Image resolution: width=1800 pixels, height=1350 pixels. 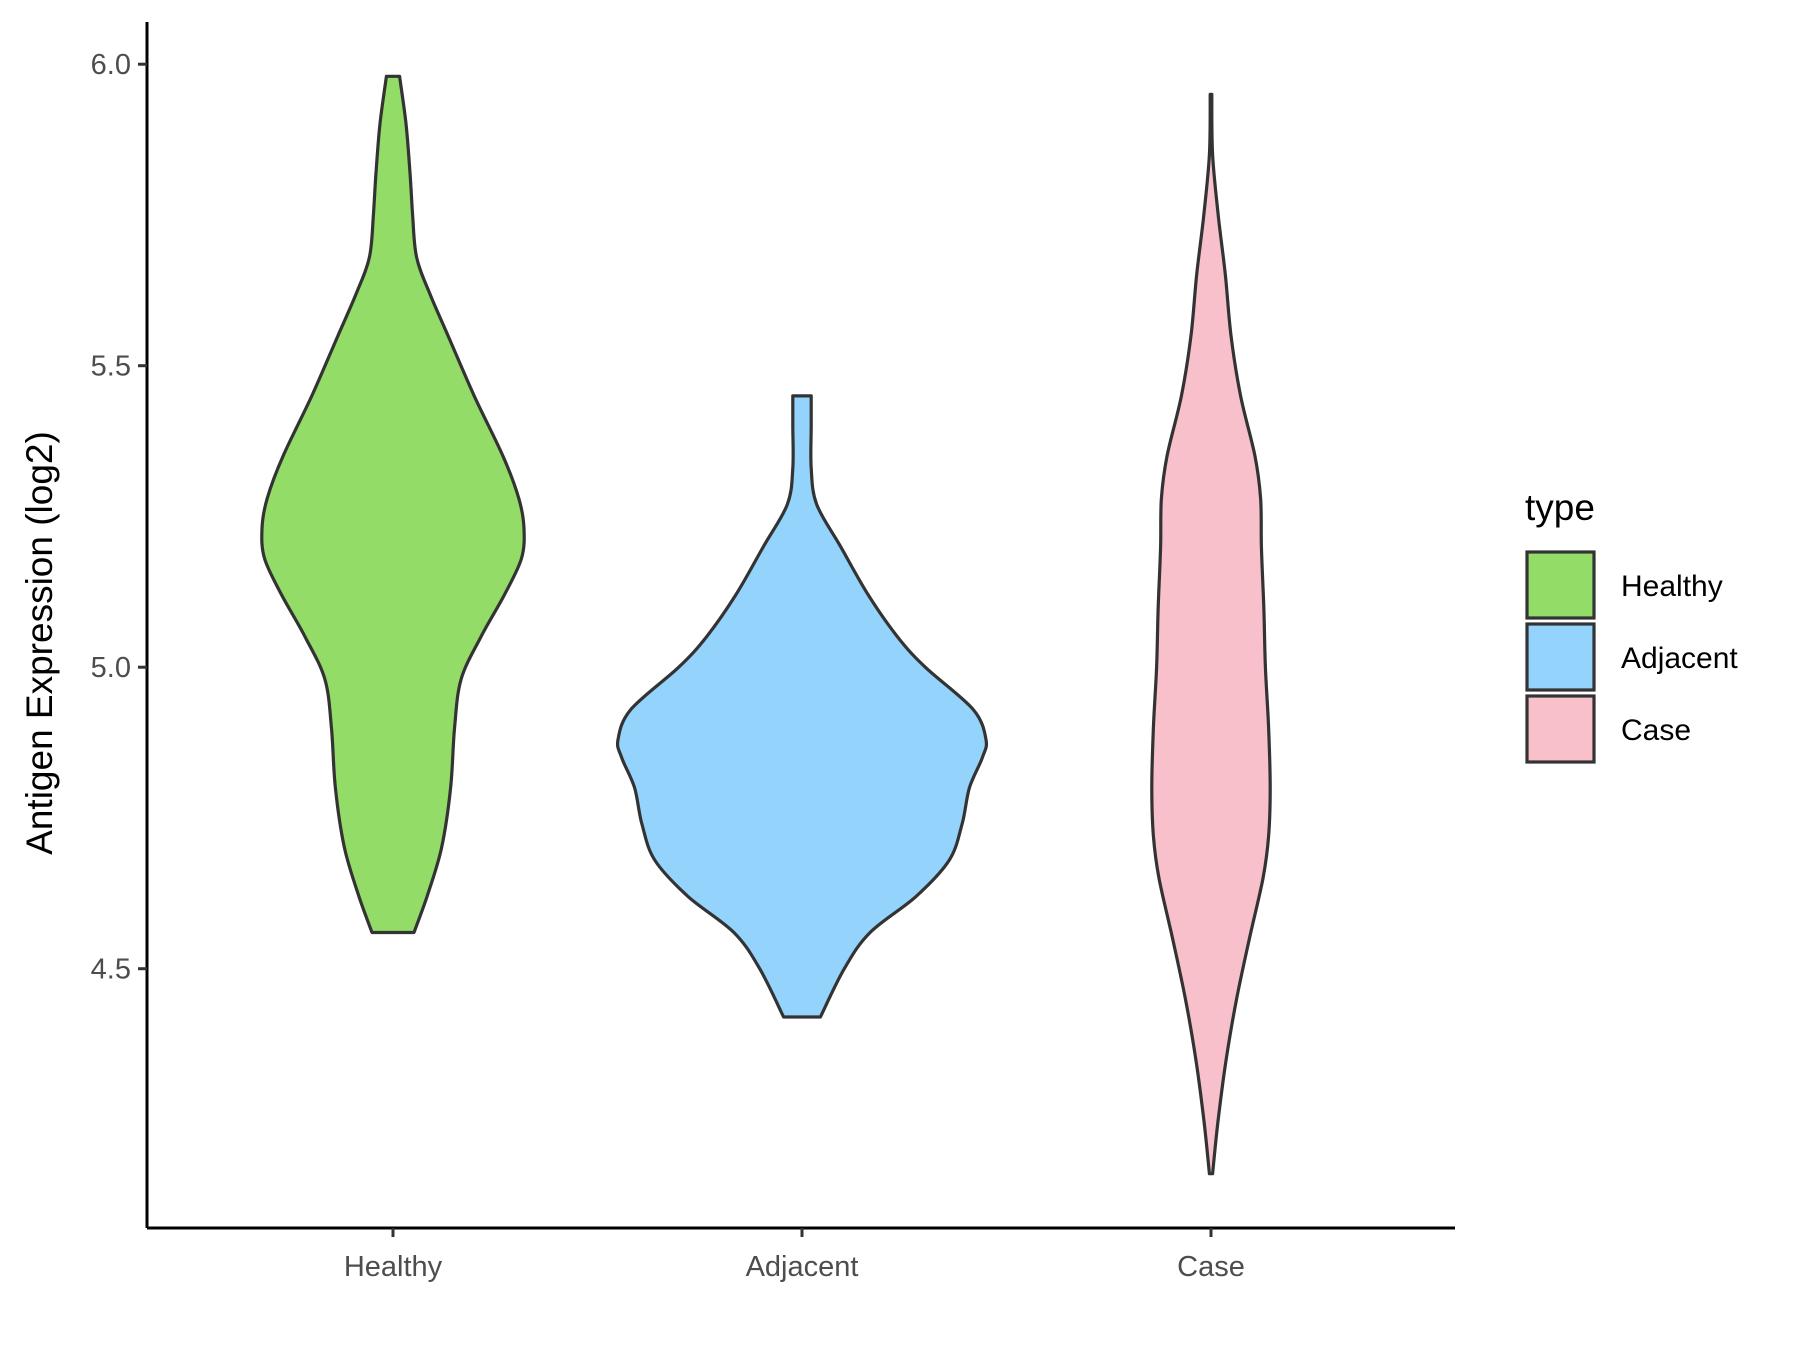 I want to click on y-tick-label: 5.0, so click(x=111, y=668).